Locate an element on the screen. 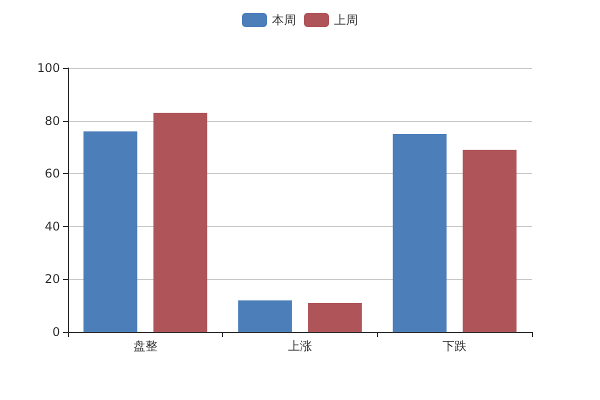 The image size is (600, 400). y-tick-label: 0 is located at coordinates (56, 332).